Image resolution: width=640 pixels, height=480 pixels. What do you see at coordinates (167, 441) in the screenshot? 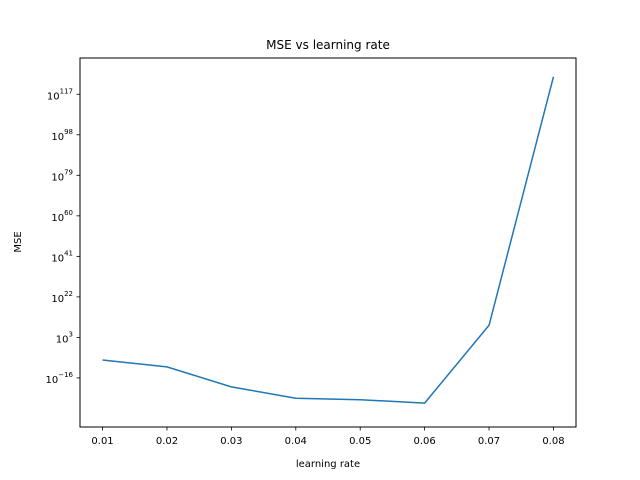
I see `x-tick-label: 0.02` at bounding box center [167, 441].